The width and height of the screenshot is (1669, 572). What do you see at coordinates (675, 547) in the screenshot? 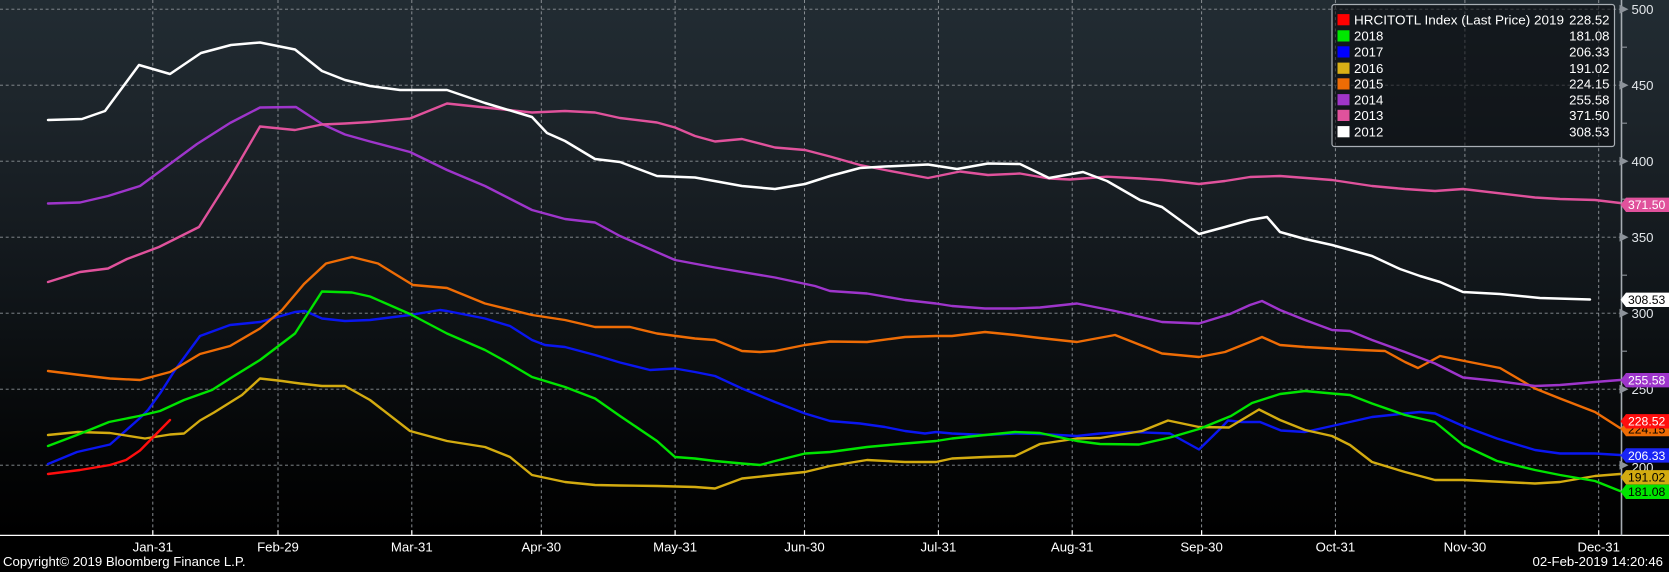
I see `svg-text: May-31` at bounding box center [675, 547].